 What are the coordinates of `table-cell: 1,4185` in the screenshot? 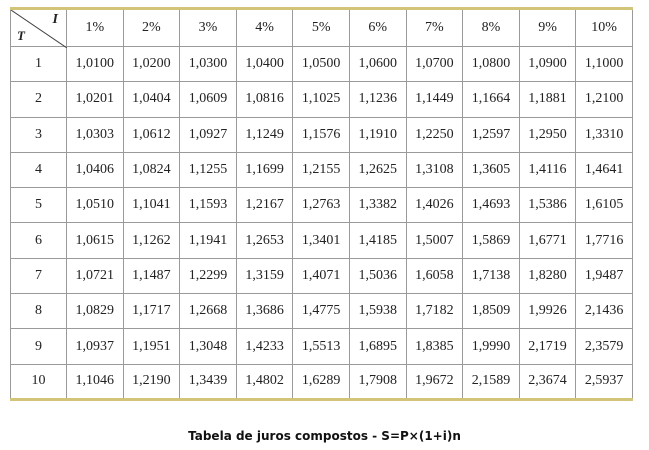 It's located at (377, 240).